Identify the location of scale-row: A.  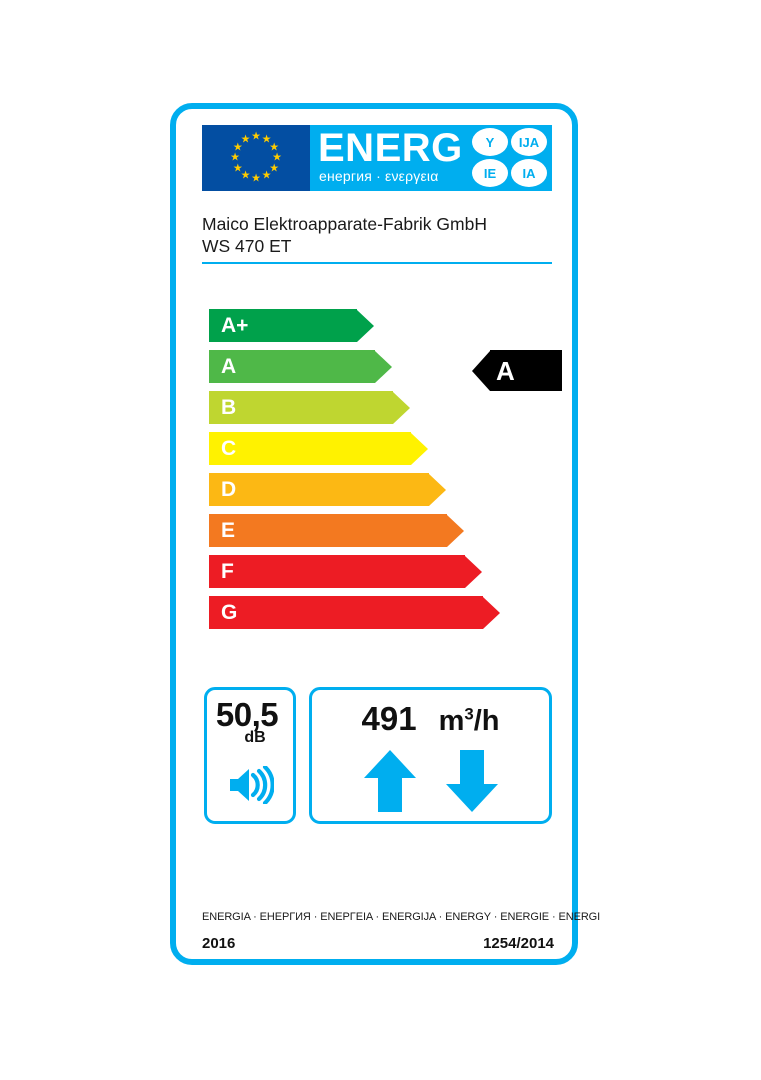
(354, 366).